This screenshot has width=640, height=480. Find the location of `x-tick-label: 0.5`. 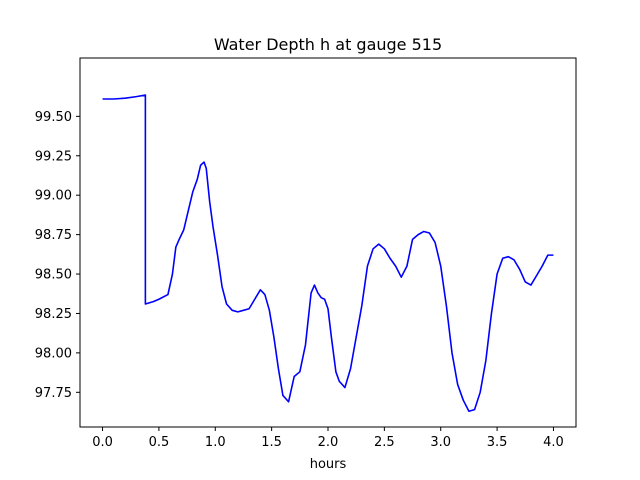

x-tick-label: 0.5 is located at coordinates (159, 442).